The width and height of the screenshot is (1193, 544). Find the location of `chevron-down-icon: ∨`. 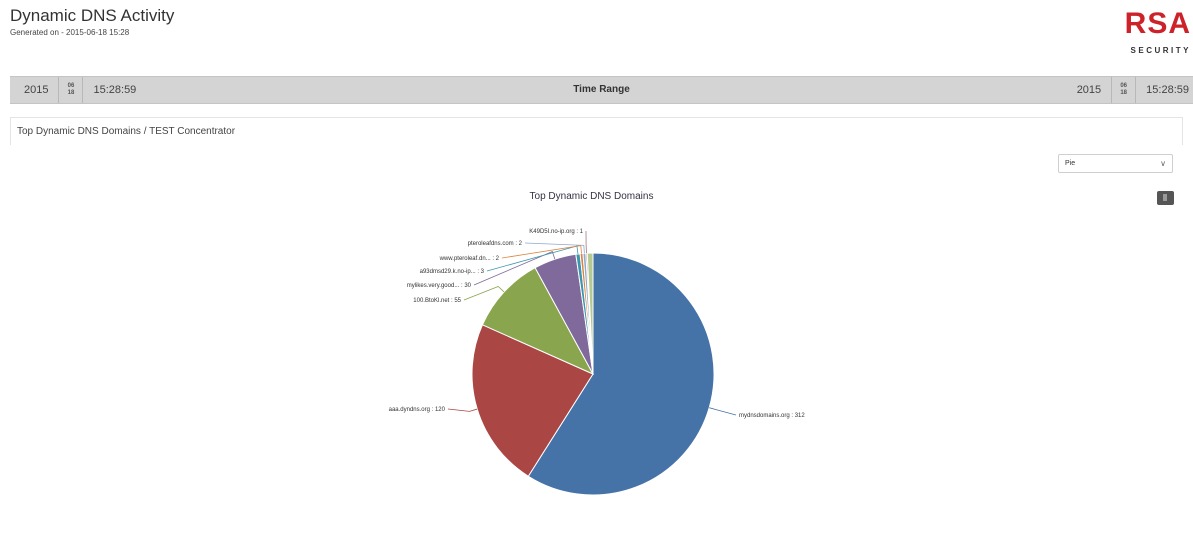

chevron-down-icon: ∨ is located at coordinates (1163, 163).